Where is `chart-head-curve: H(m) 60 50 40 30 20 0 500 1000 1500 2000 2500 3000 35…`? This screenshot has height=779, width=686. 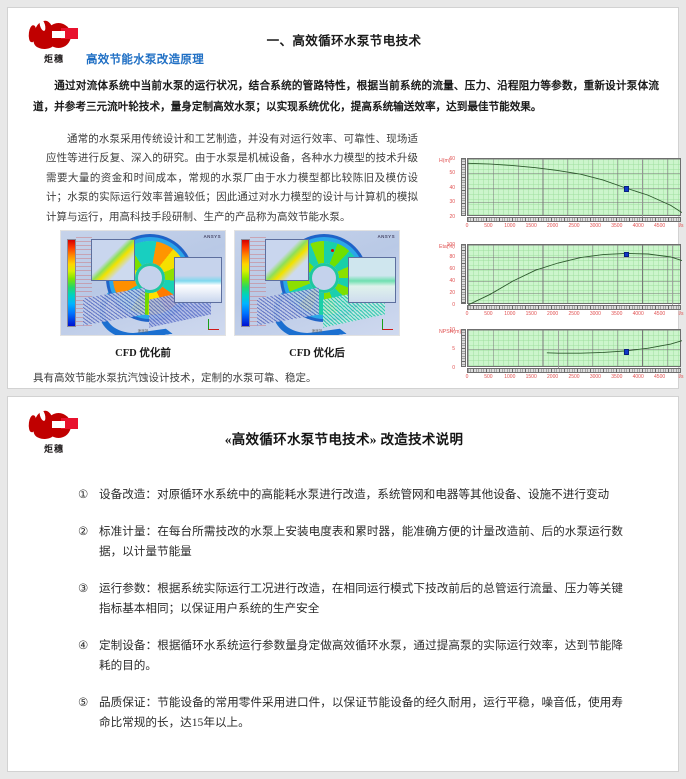
chart-head-curve: H(m) 60 50 40 30 20 0 500 1000 1500 2000 2500 3000 35… is located at coordinates (561, 192).